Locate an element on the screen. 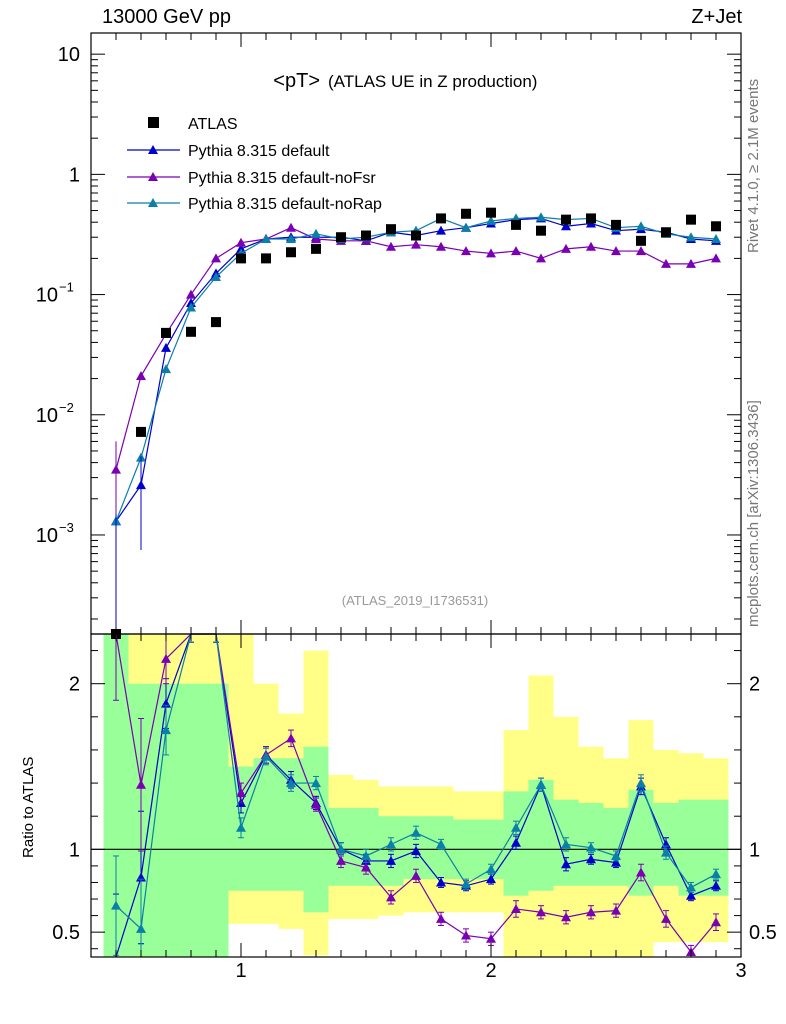 The width and height of the screenshot is (786, 1024). y-tick-exponent: −1 is located at coordinates (66, 287).